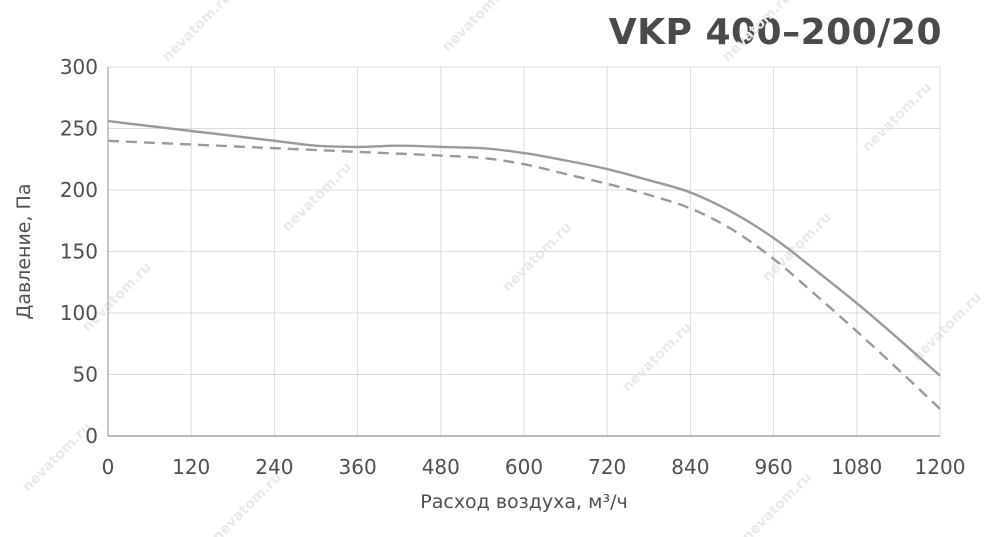  I want to click on x-tick-label: 840, so click(690, 467).